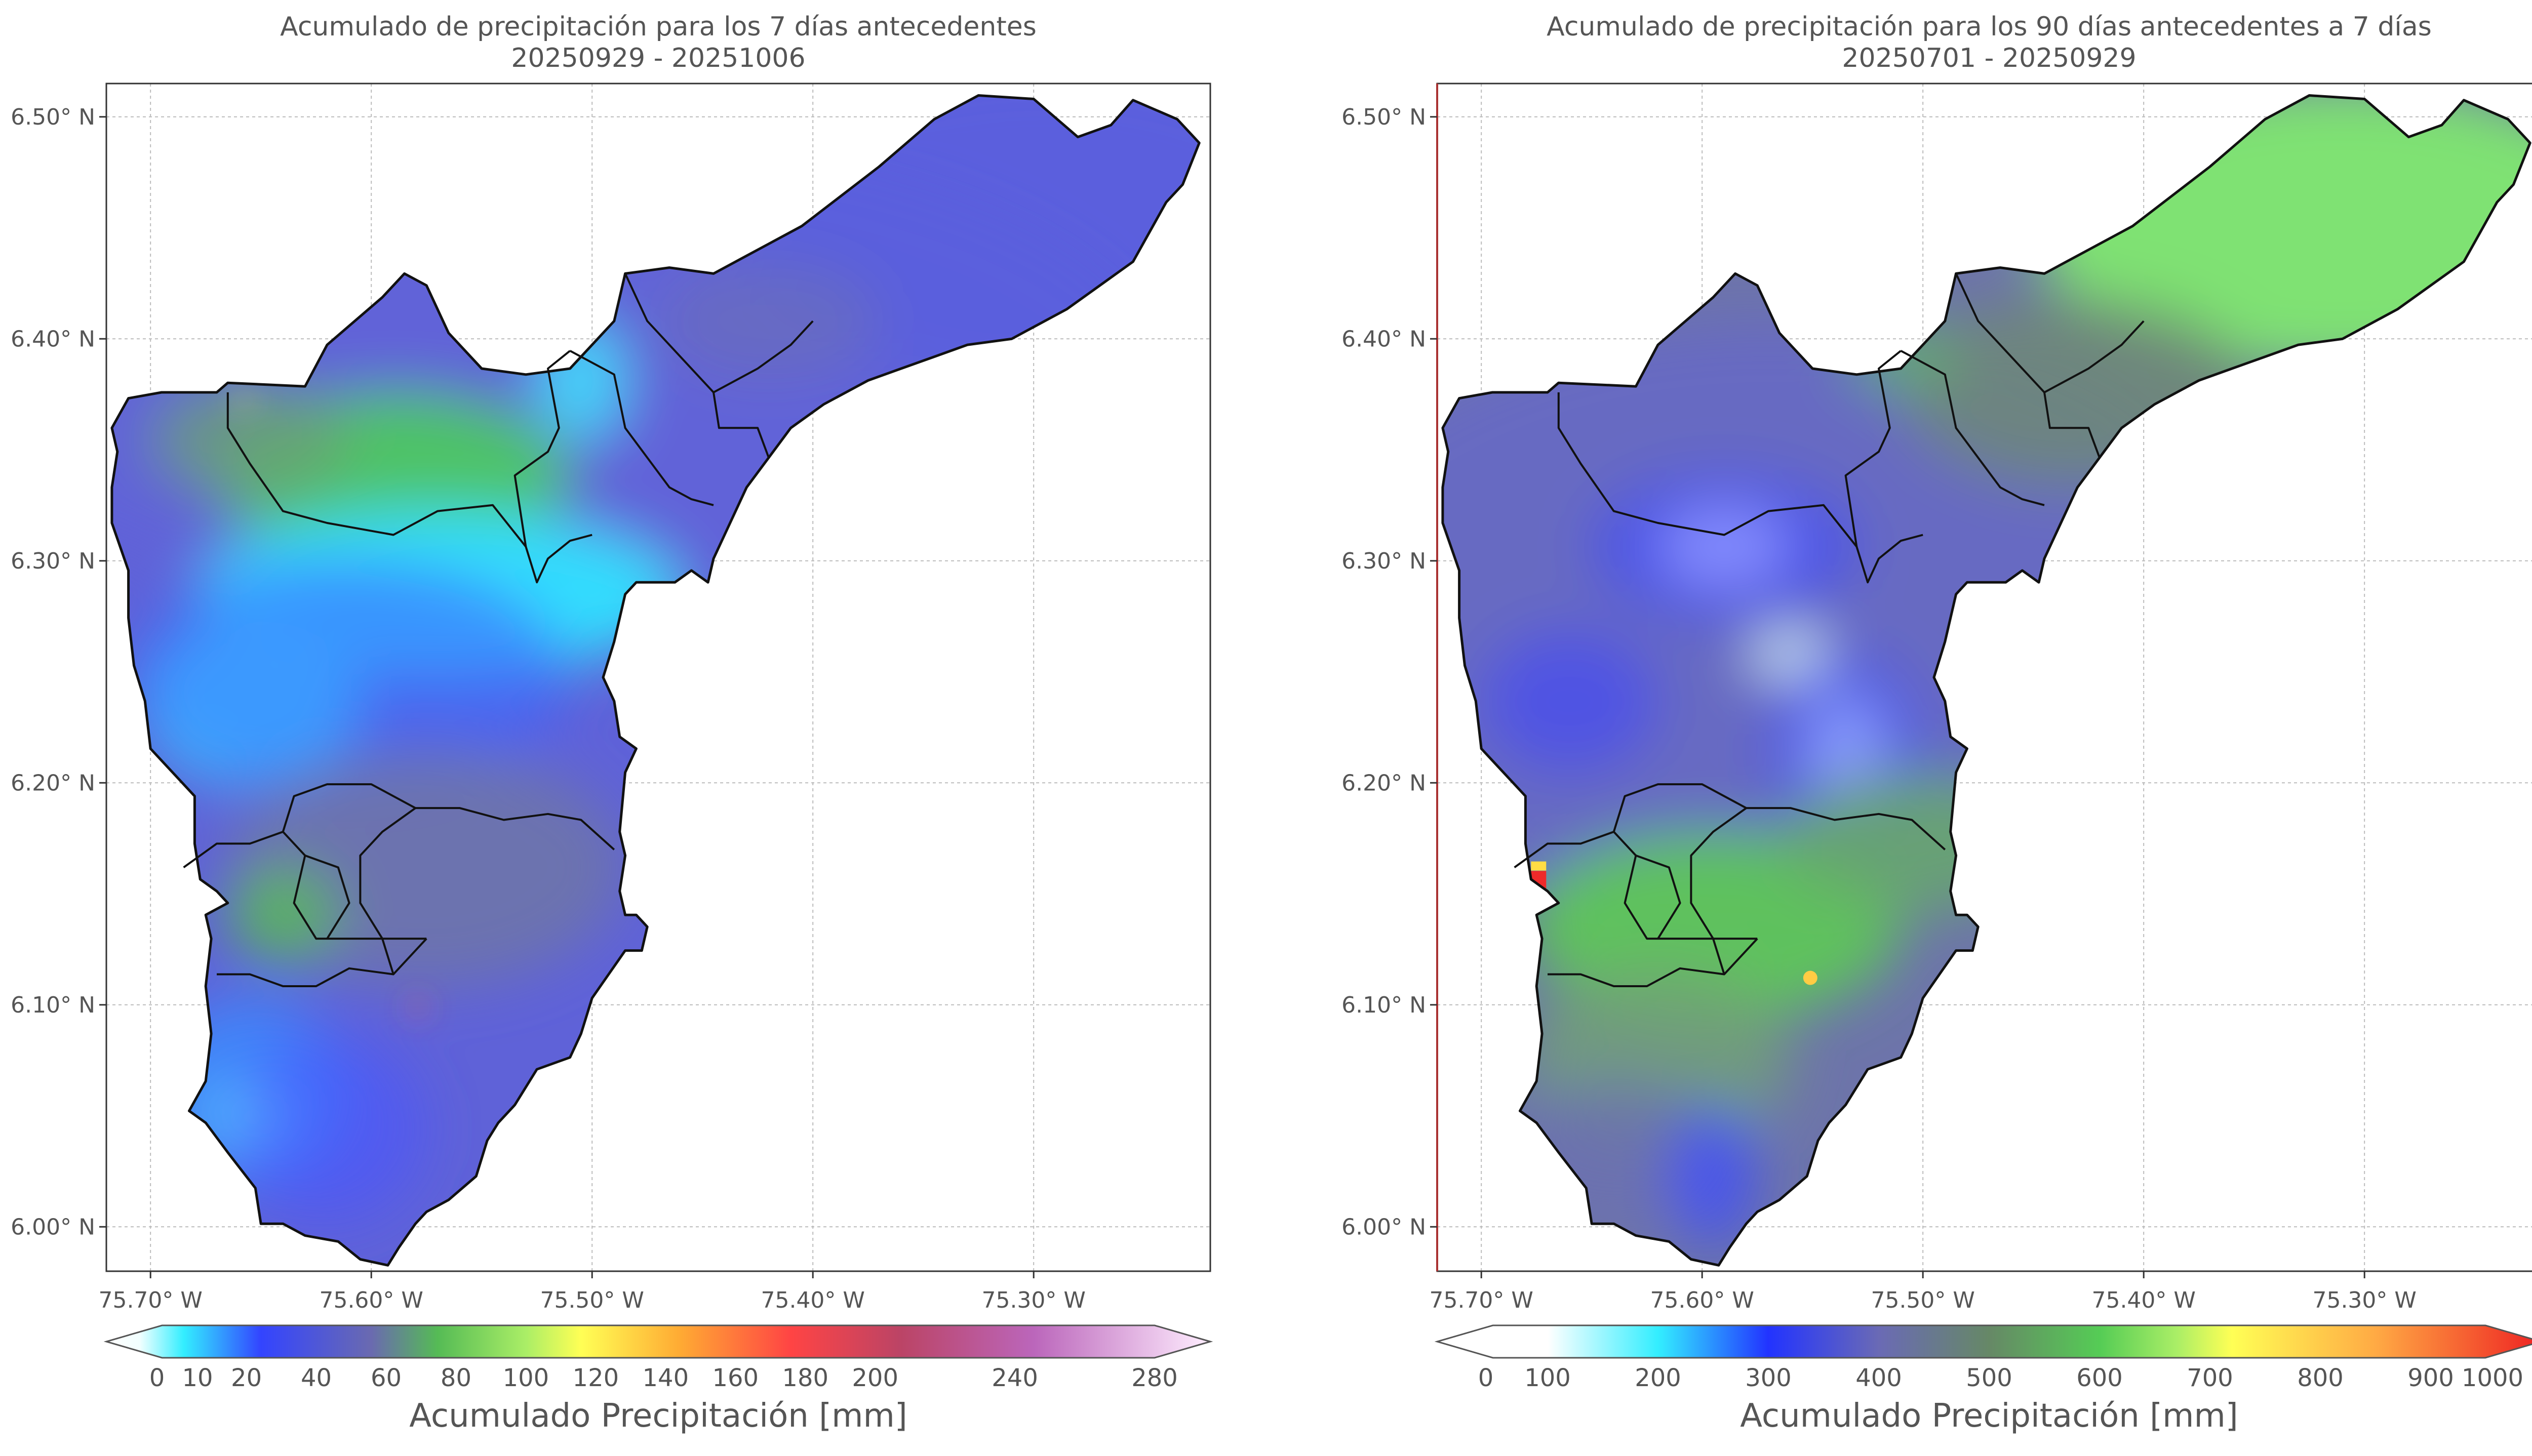  I want to click on right-ytick-label-2: 6.30° N, so click(1383, 561).